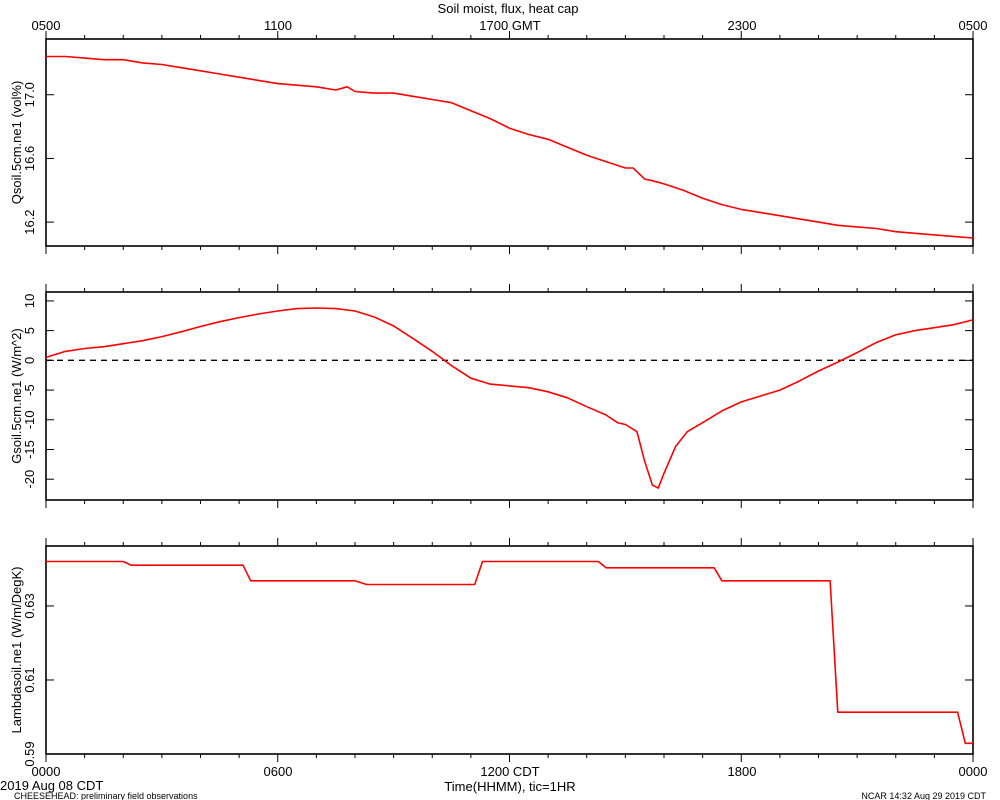 The image size is (1000, 800). Describe the element at coordinates (278, 771) in the screenshot. I see `bottom-tick-label: 0600` at that location.